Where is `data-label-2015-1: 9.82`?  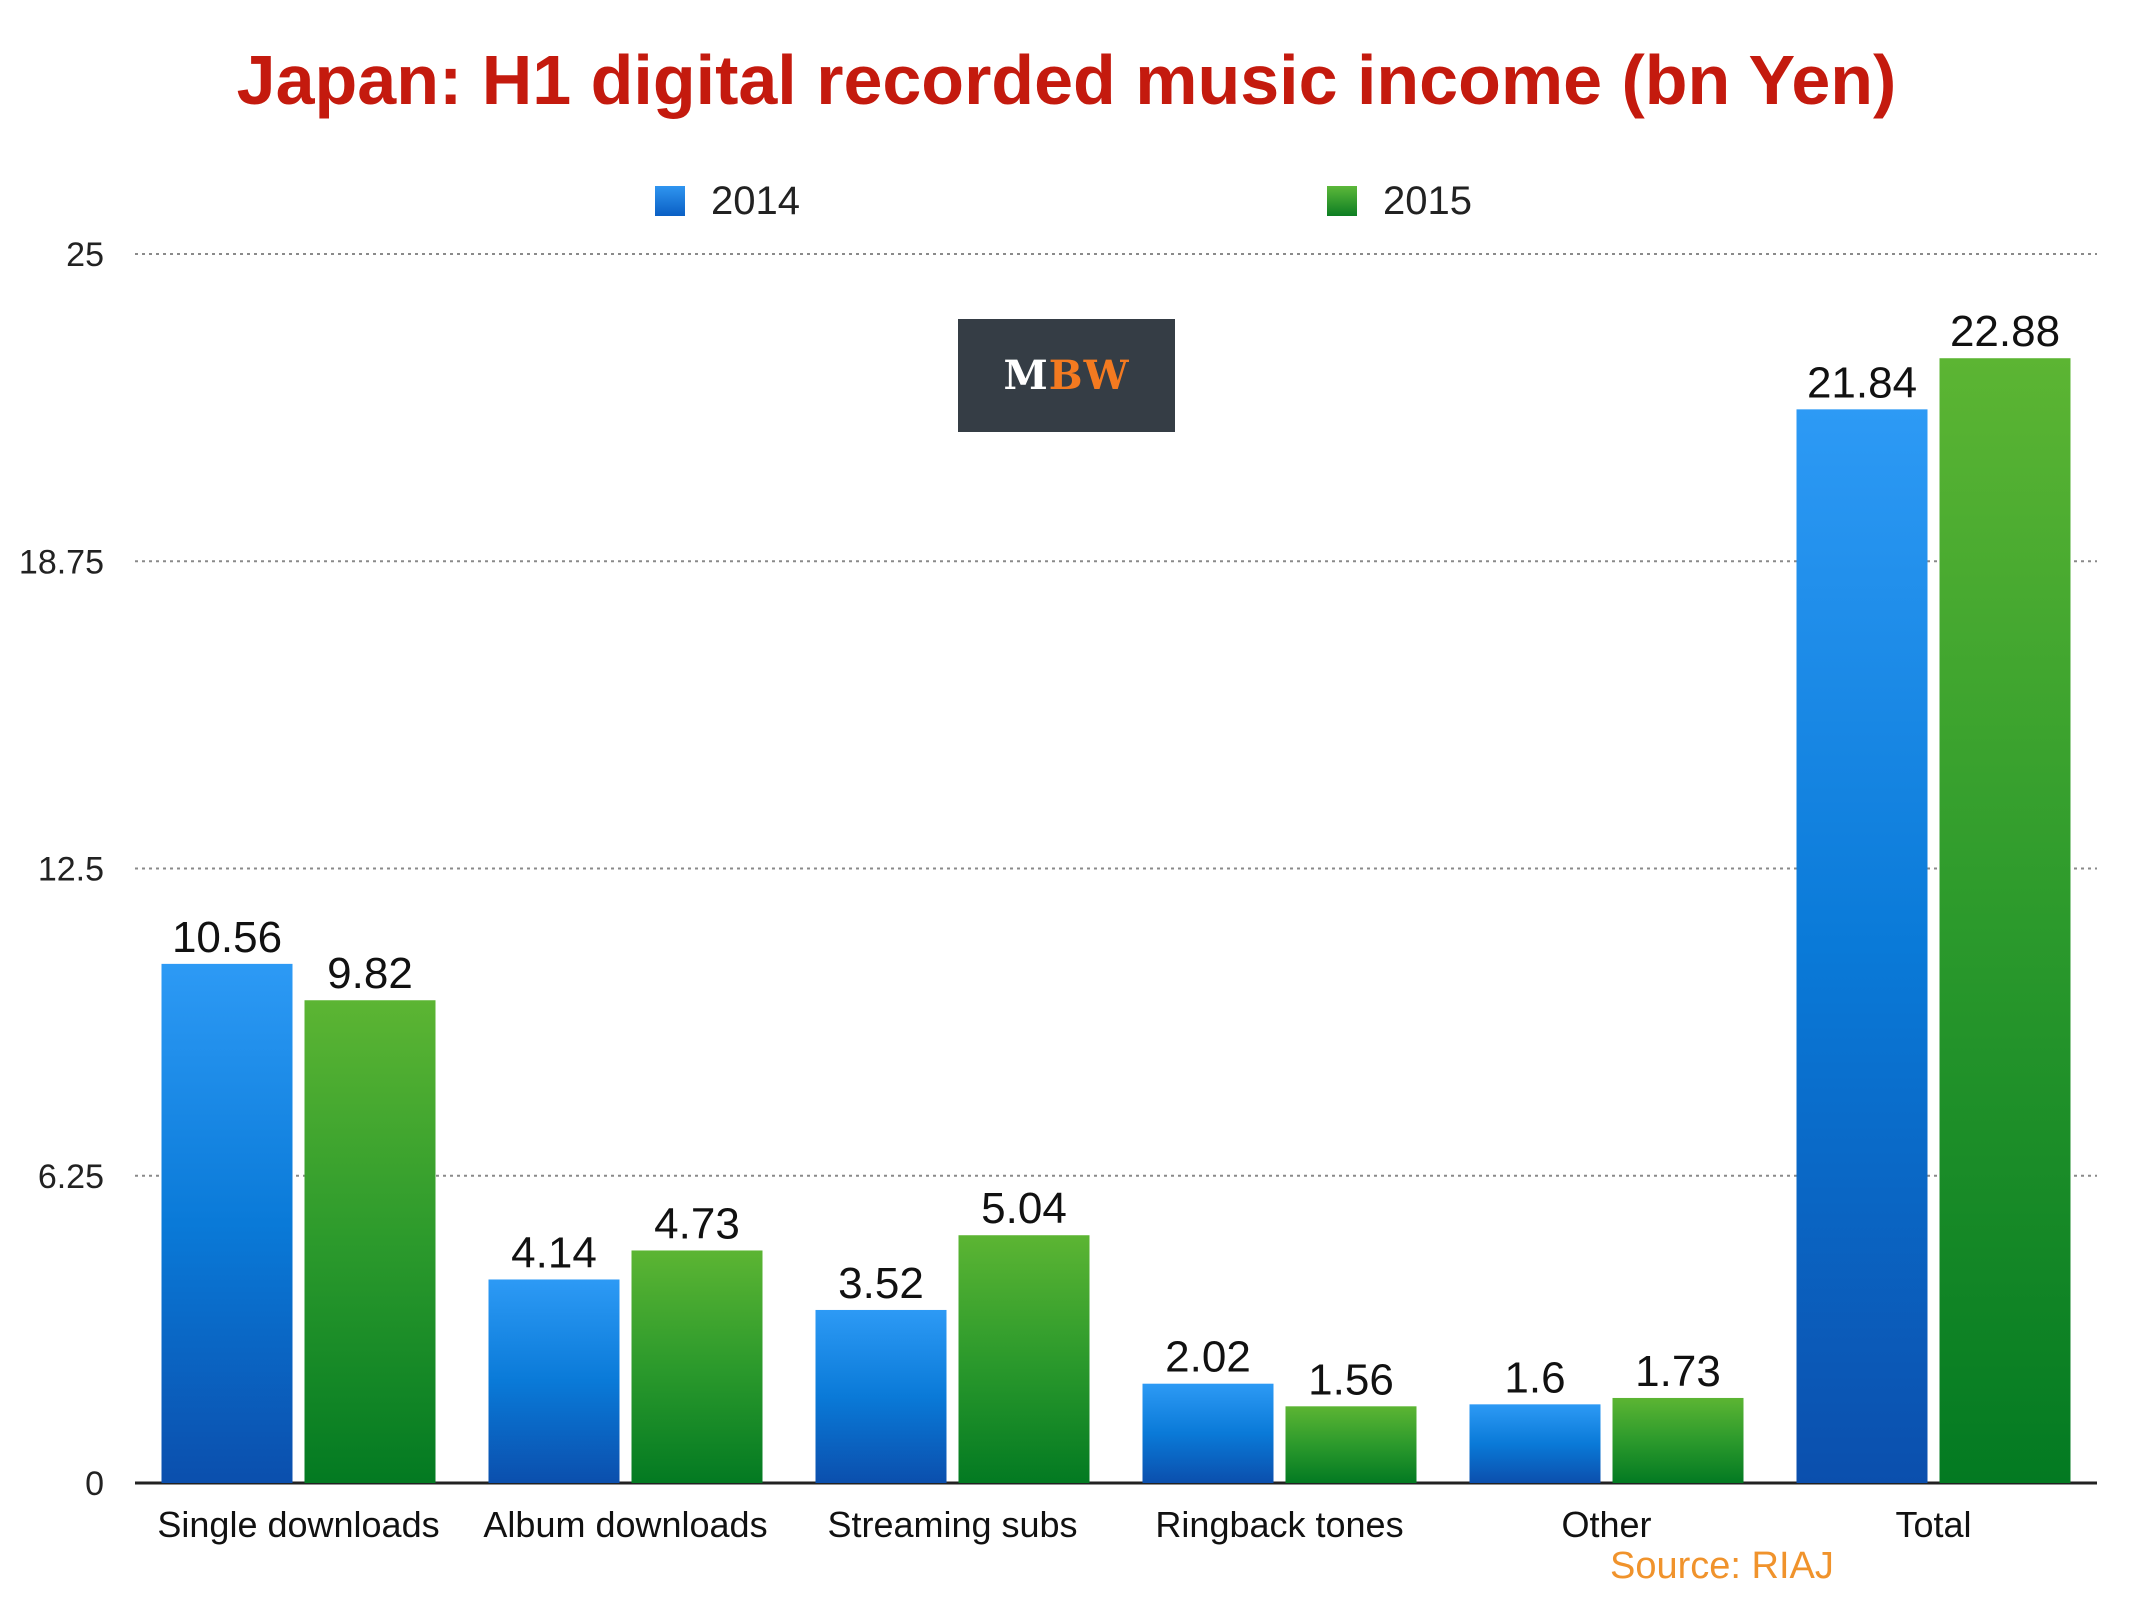
data-label-2015-1: 9.82 is located at coordinates (370, 973).